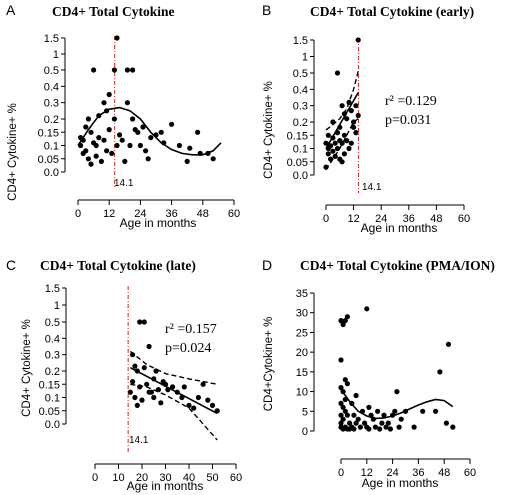 Image resolution: width=520 pixels, height=495 pixels. Describe the element at coordinates (52, 356) in the screenshot. I see `panel-c-y-tick-label: 0.3` at that location.